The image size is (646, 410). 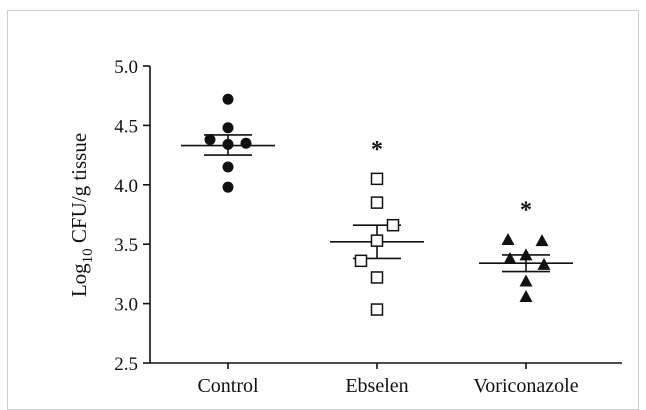 What do you see at coordinates (525, 385) in the screenshot?
I see `x-category-label: Voriconazole` at bounding box center [525, 385].